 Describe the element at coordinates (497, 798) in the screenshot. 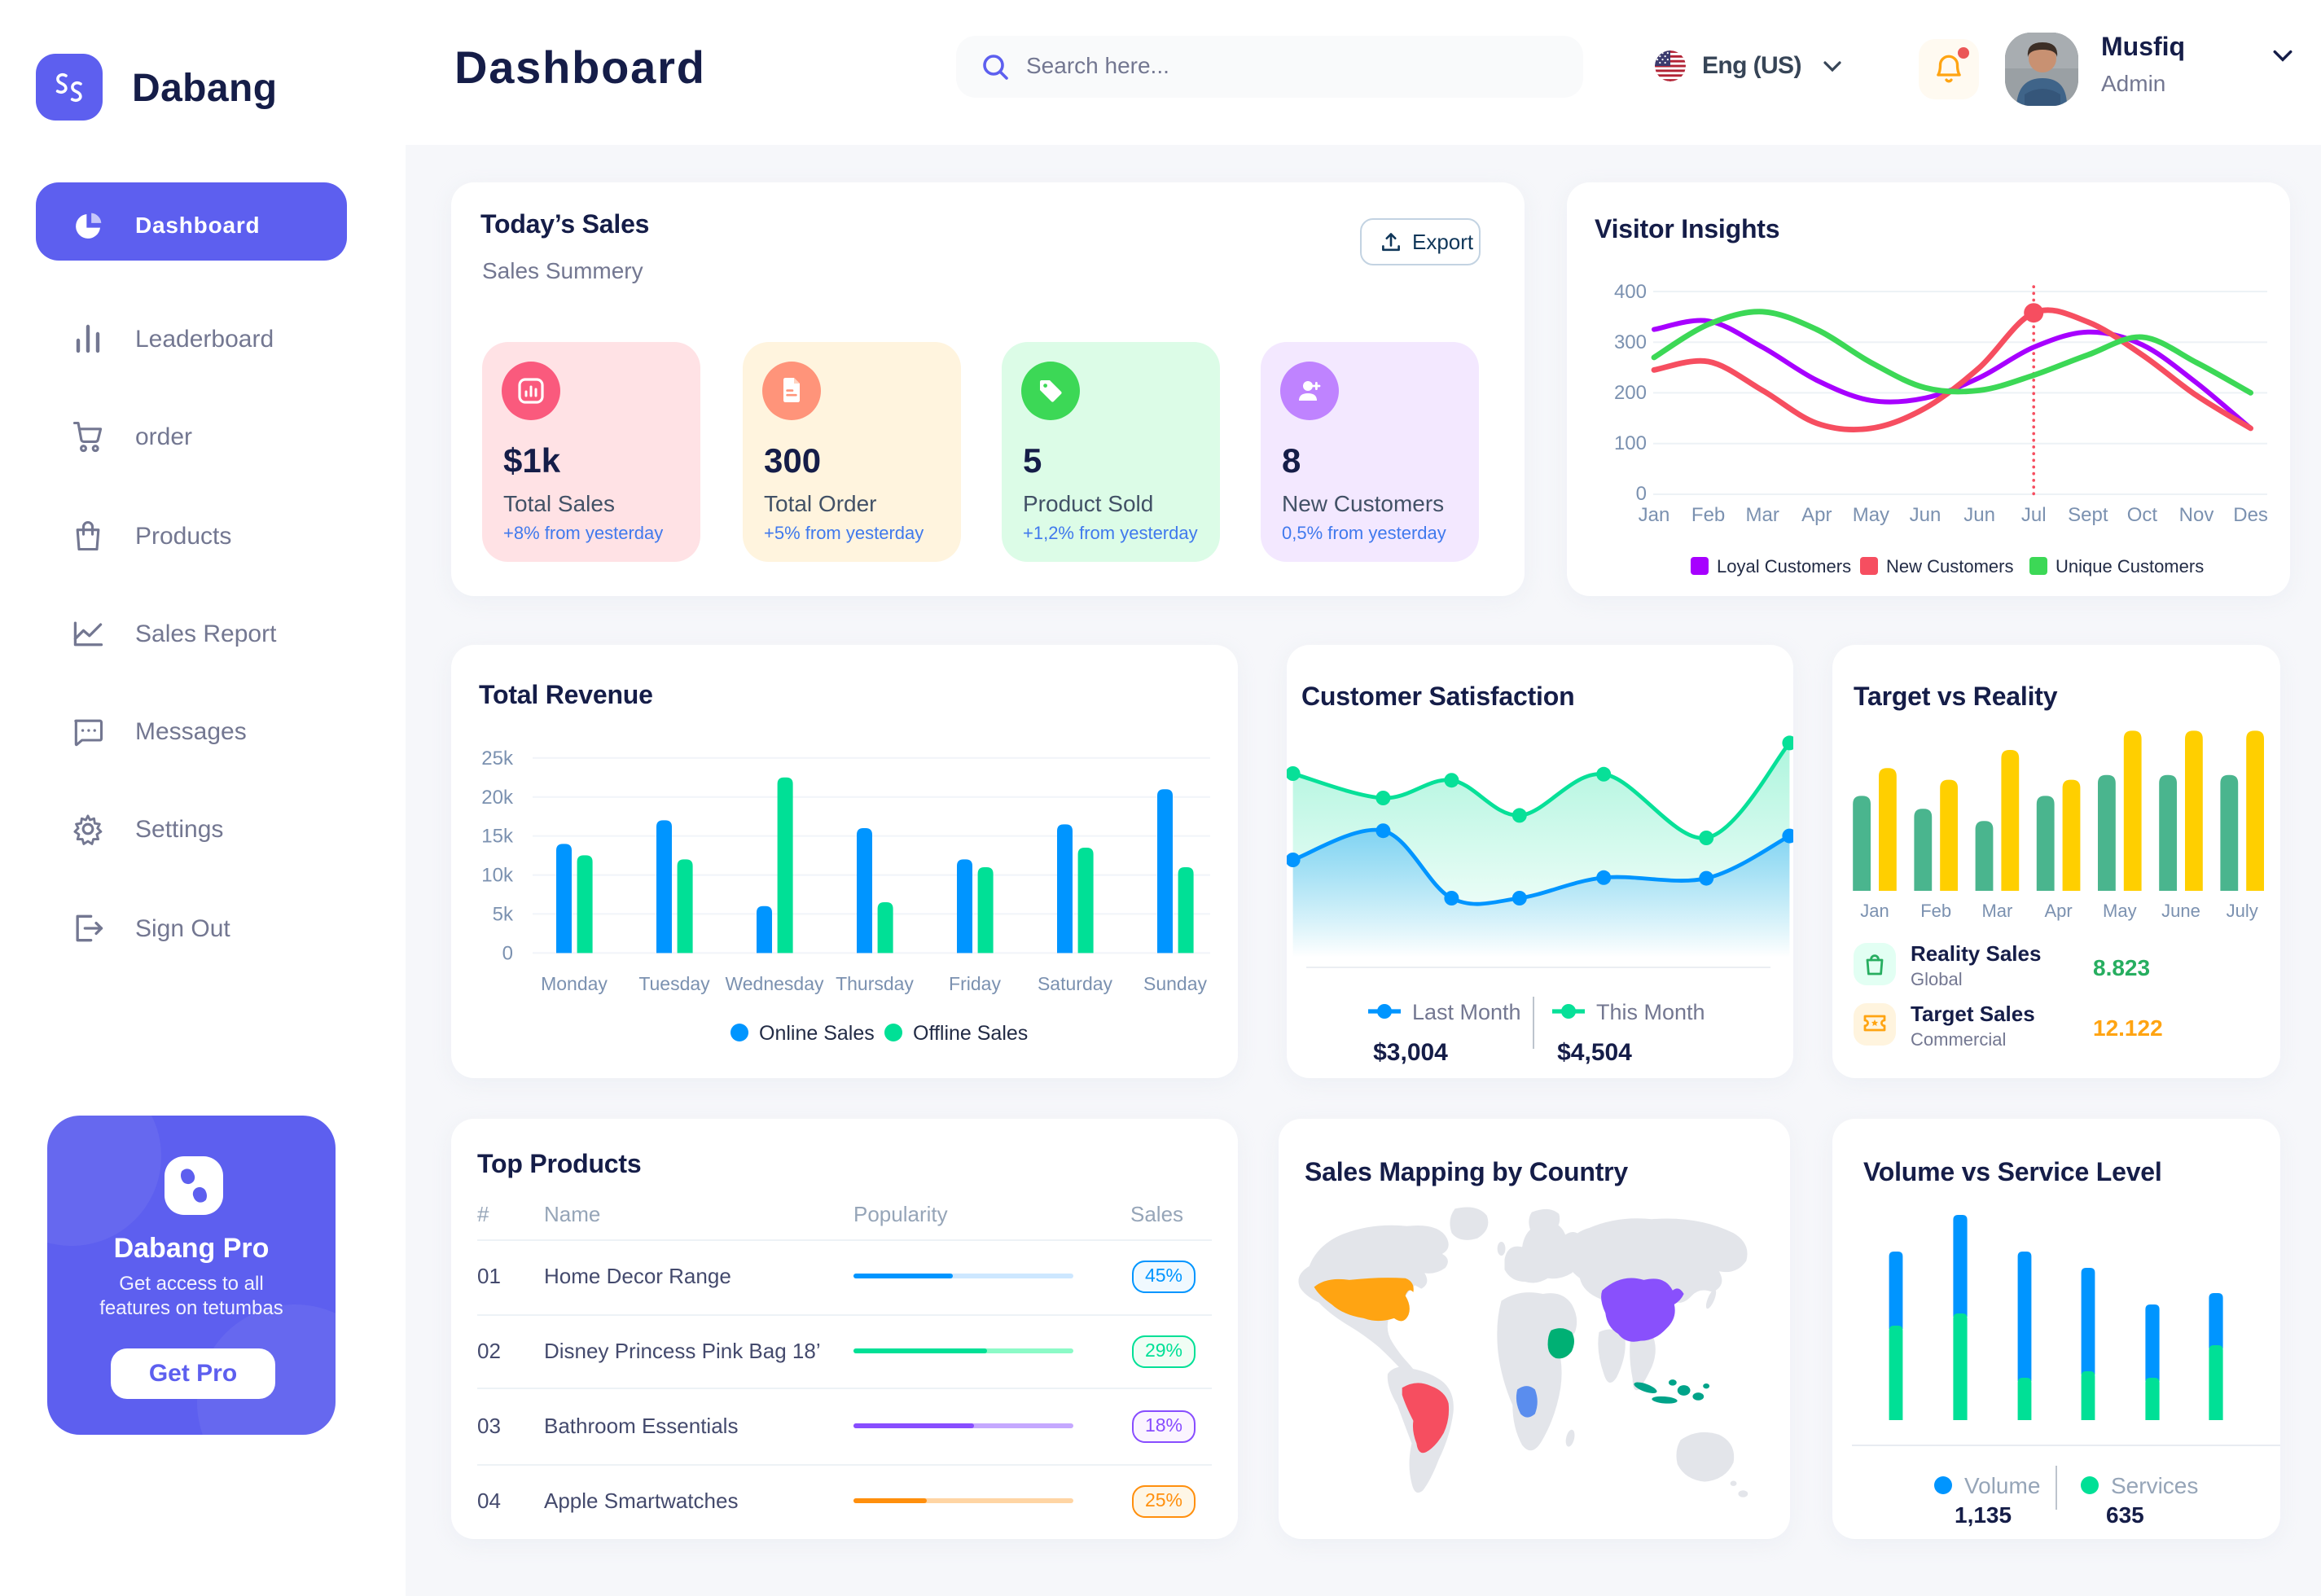

I see `svg-text: 20k` at that location.